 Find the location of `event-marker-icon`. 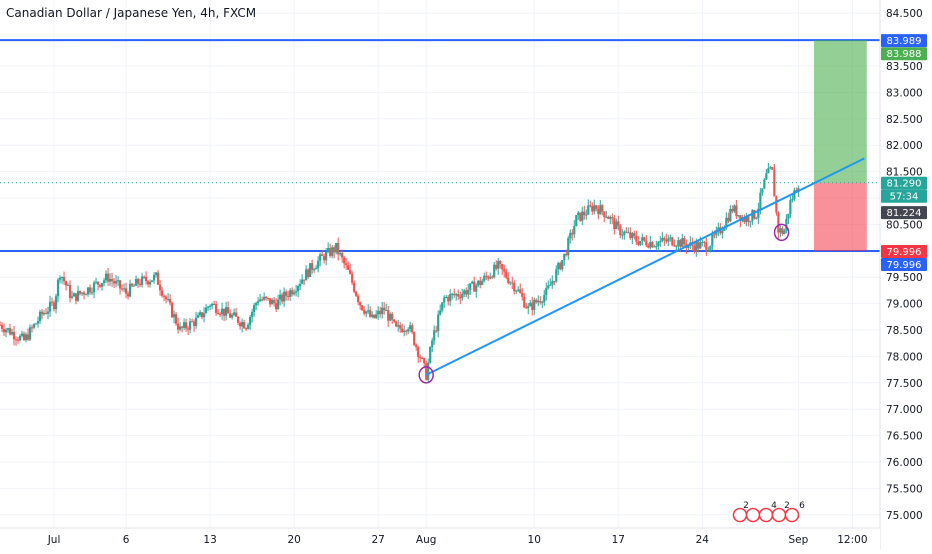

event-marker-icon is located at coordinates (792, 515).